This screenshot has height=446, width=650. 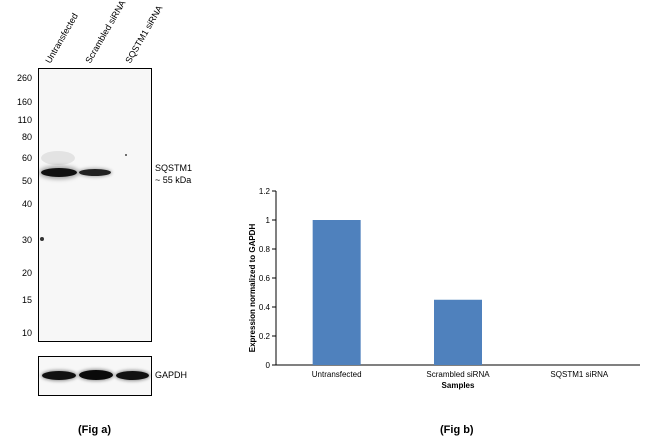 What do you see at coordinates (26, 240) in the screenshot?
I see `mw-marker: 30` at bounding box center [26, 240].